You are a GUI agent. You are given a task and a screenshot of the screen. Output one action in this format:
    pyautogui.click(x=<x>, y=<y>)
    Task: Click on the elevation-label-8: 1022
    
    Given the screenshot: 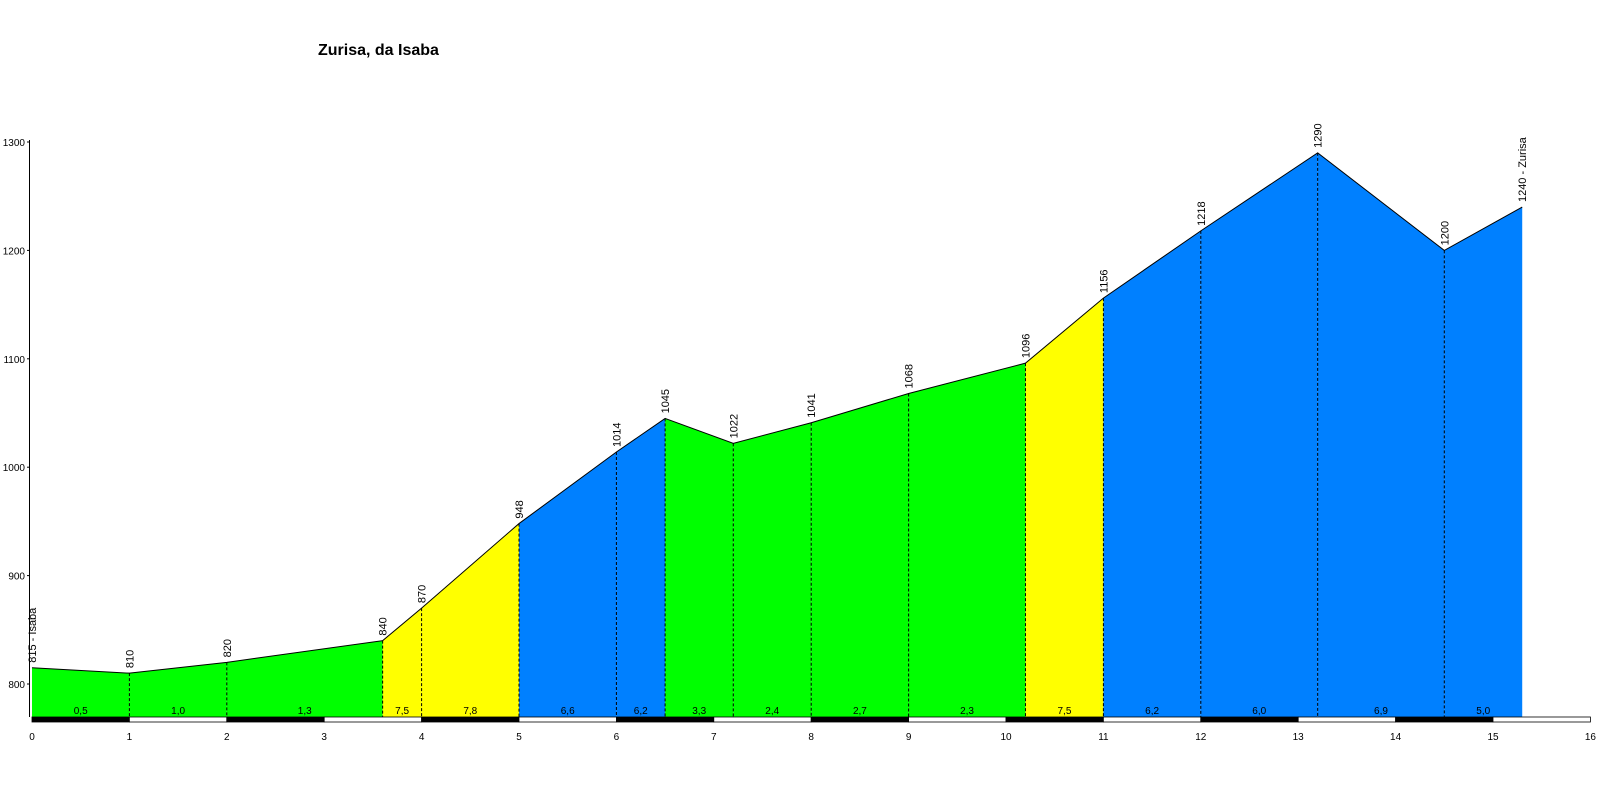 What is the action you would take?
    pyautogui.click(x=734, y=426)
    